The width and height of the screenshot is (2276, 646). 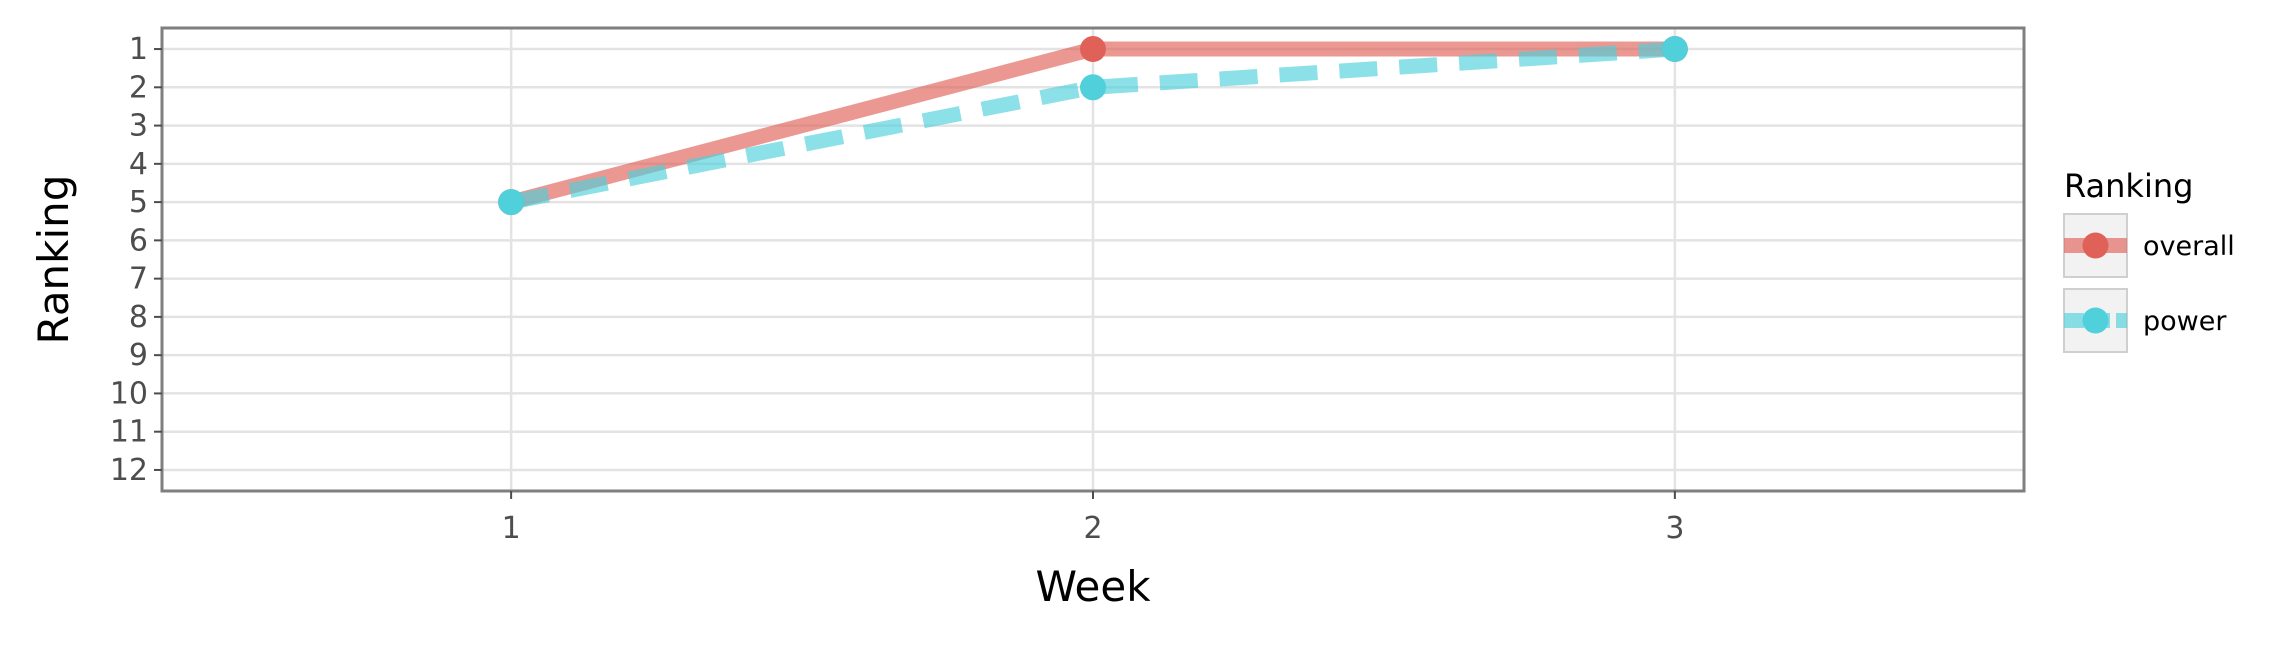 I want to click on data-point-overall, so click(x=1093, y=49).